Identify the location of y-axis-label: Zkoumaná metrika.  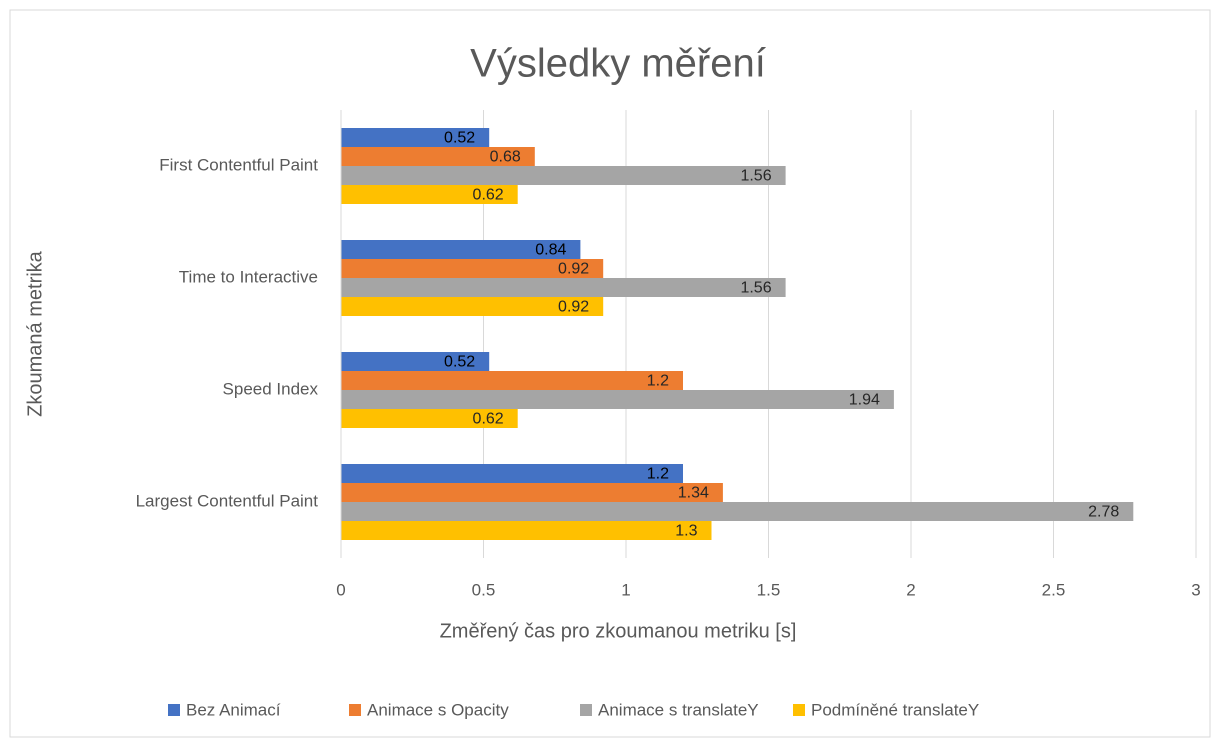
(35, 333).